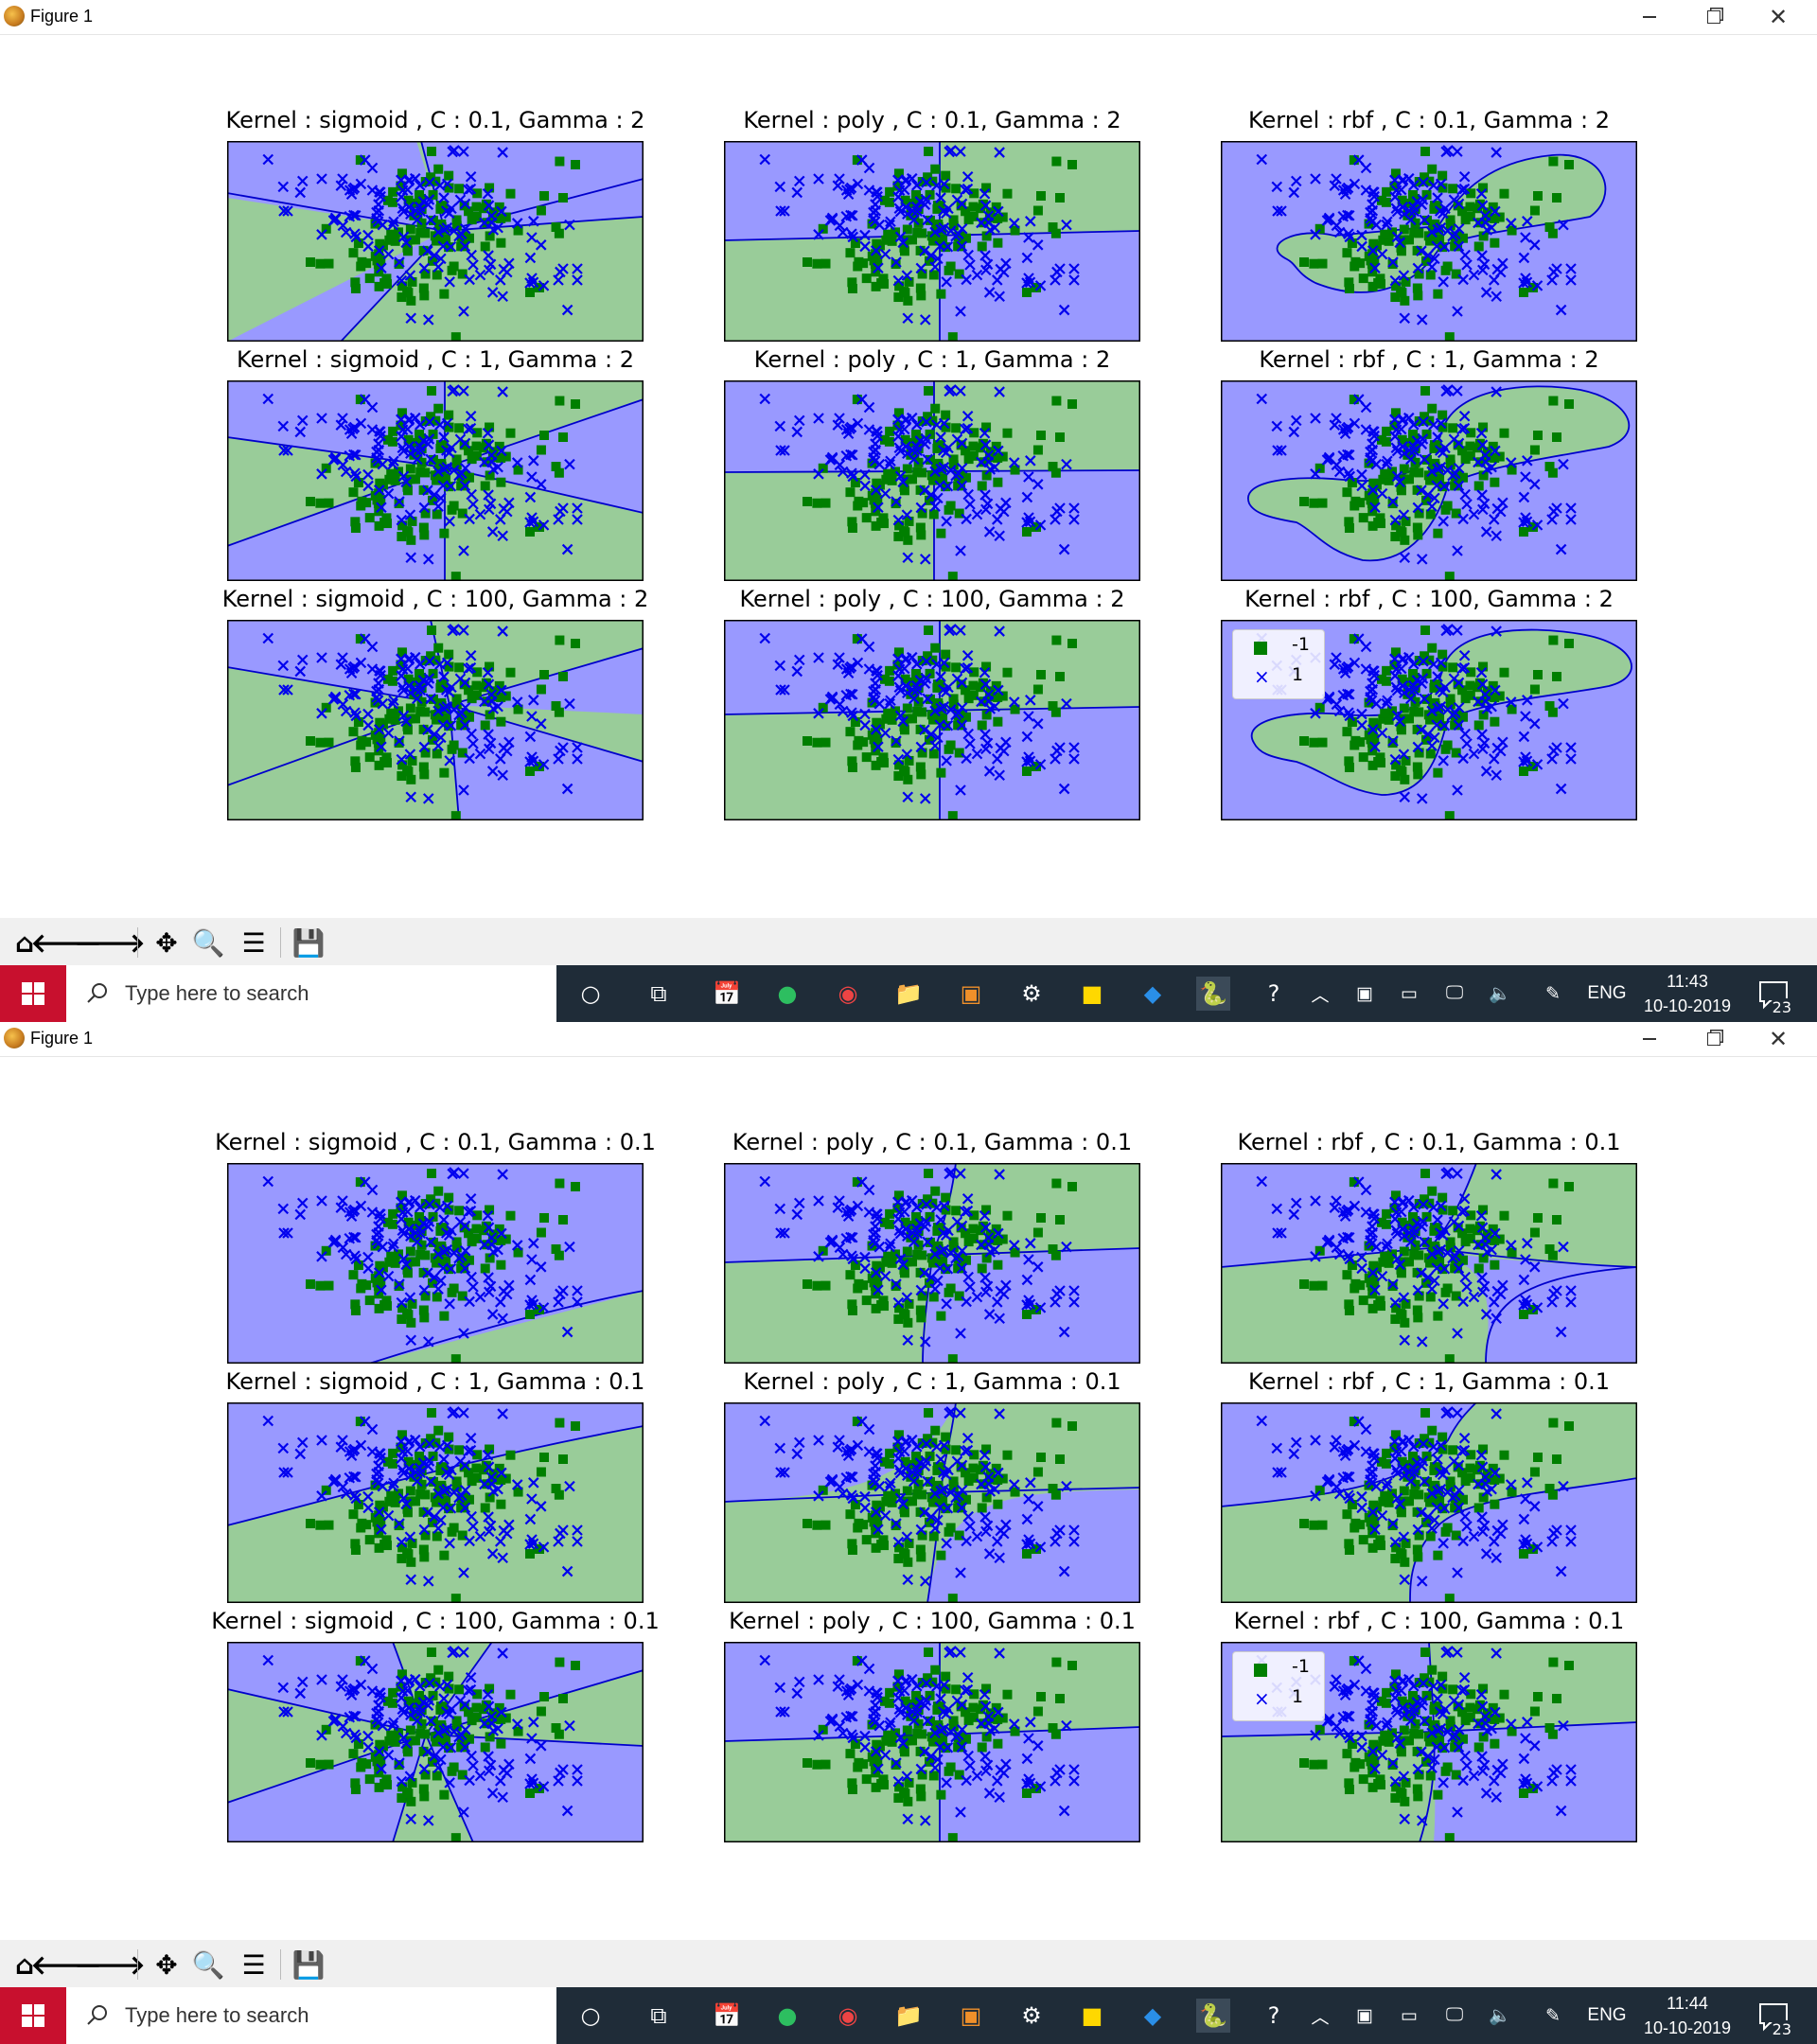  I want to click on taskbar-app-button: ▣, so click(971, 994).